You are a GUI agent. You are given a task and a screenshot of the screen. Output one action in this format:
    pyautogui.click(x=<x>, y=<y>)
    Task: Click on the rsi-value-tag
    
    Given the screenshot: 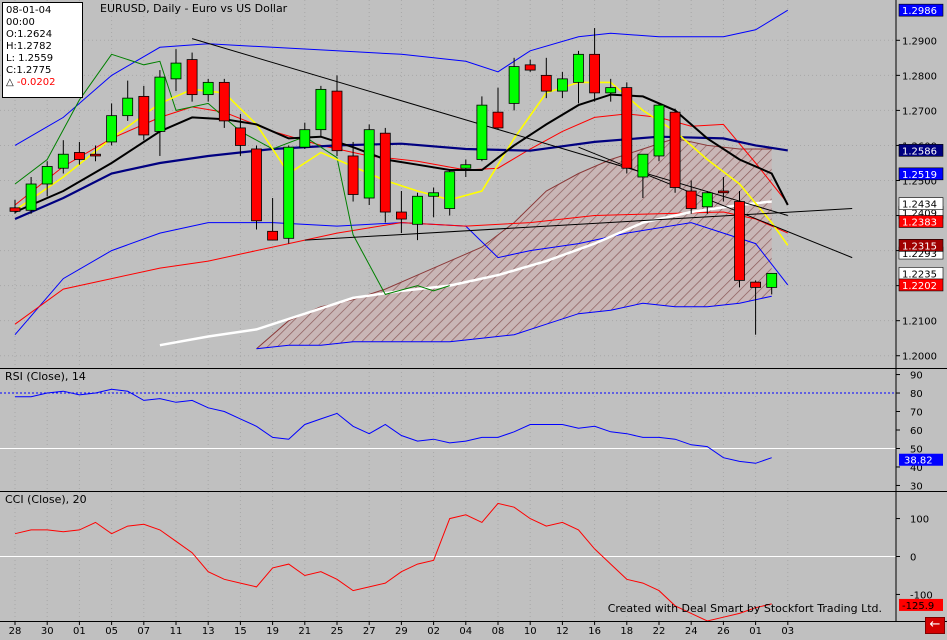 What is the action you would take?
    pyautogui.click(x=921, y=459)
    